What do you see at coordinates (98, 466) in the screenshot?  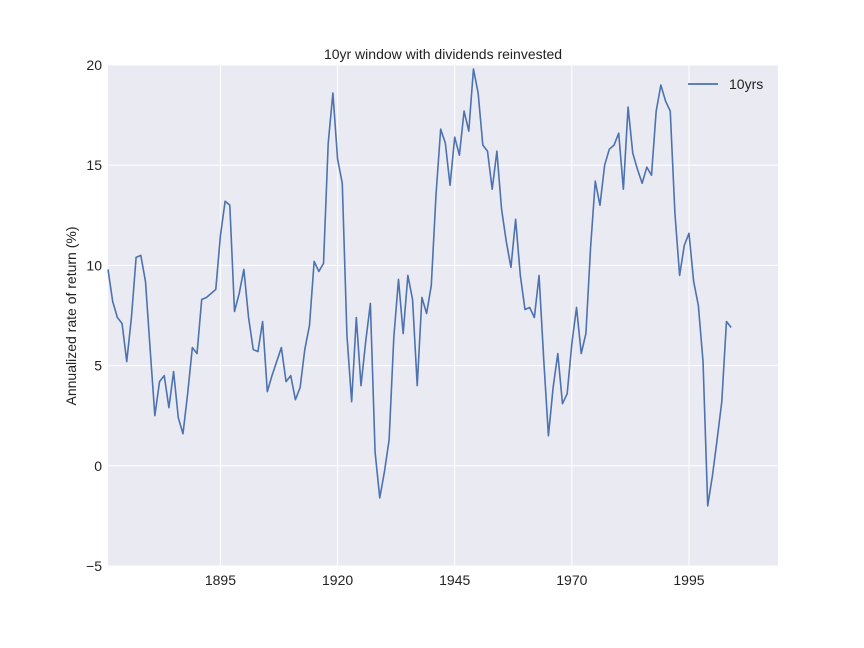 I see `y-tick-label: 0` at bounding box center [98, 466].